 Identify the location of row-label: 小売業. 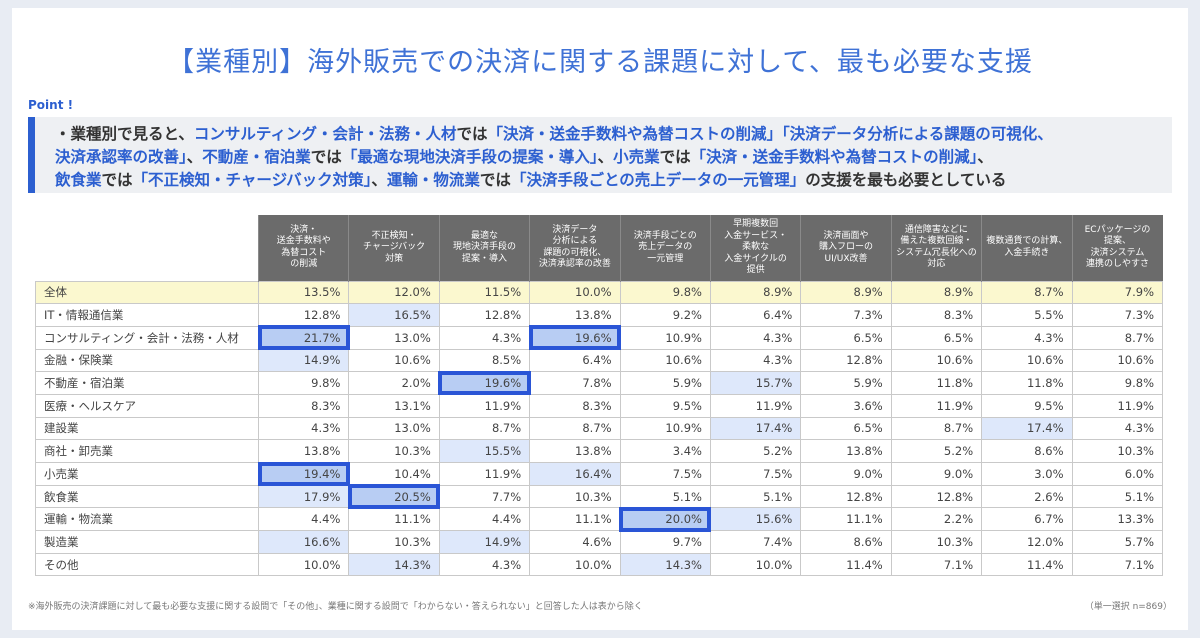
(147, 474).